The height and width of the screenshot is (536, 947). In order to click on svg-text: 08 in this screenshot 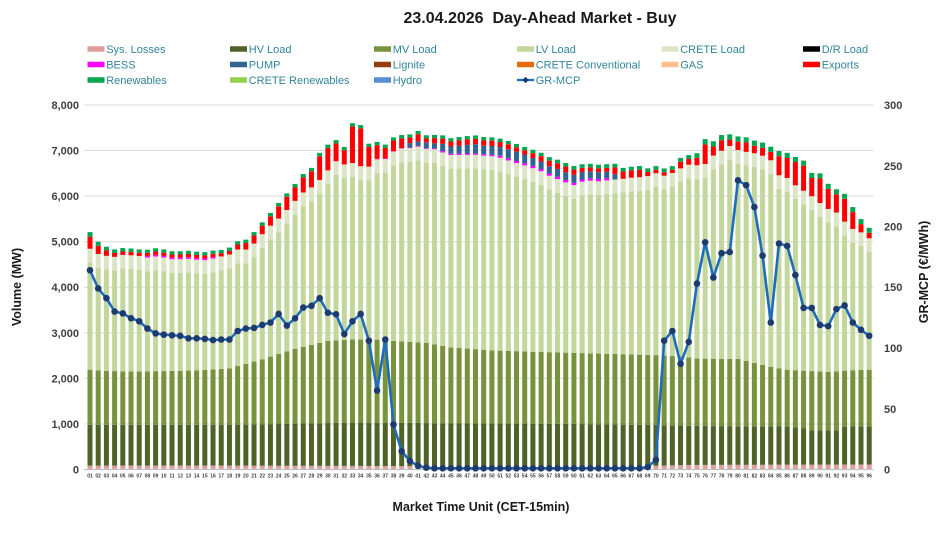, I will do `click(148, 477)`.